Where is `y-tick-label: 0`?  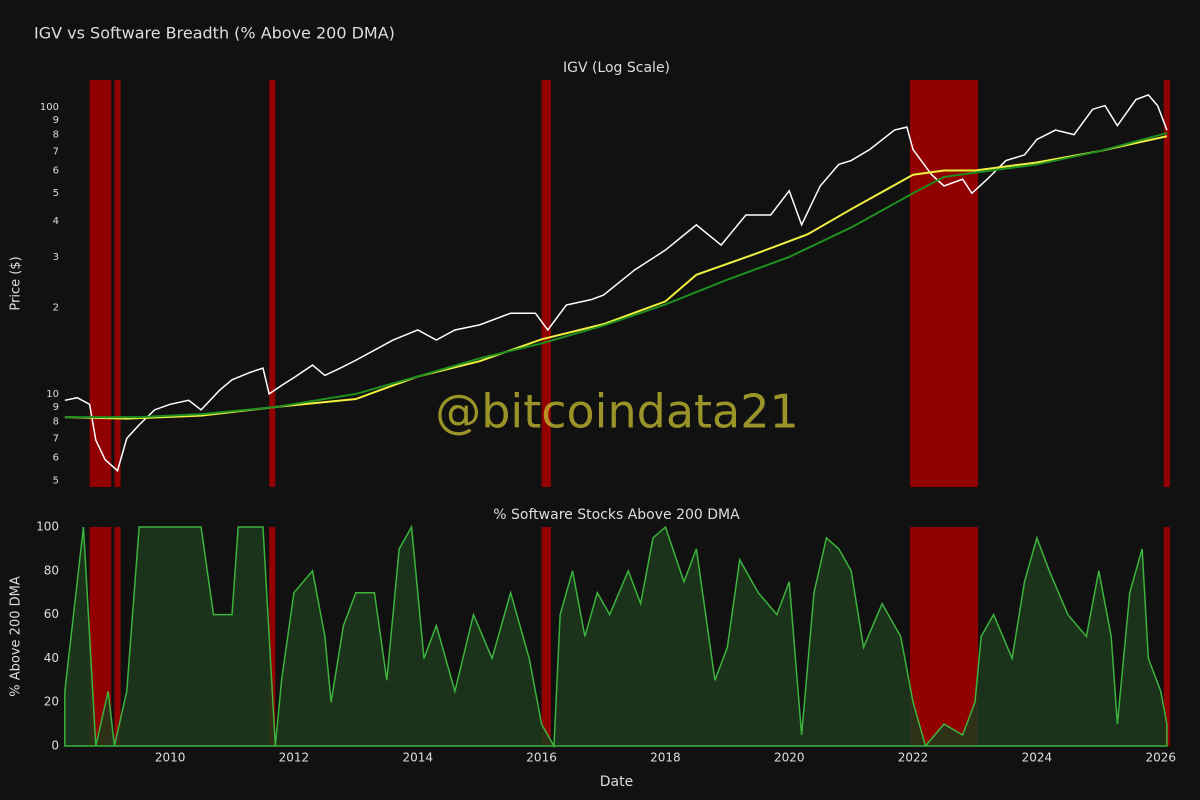
y-tick-label: 0 is located at coordinates (55, 746).